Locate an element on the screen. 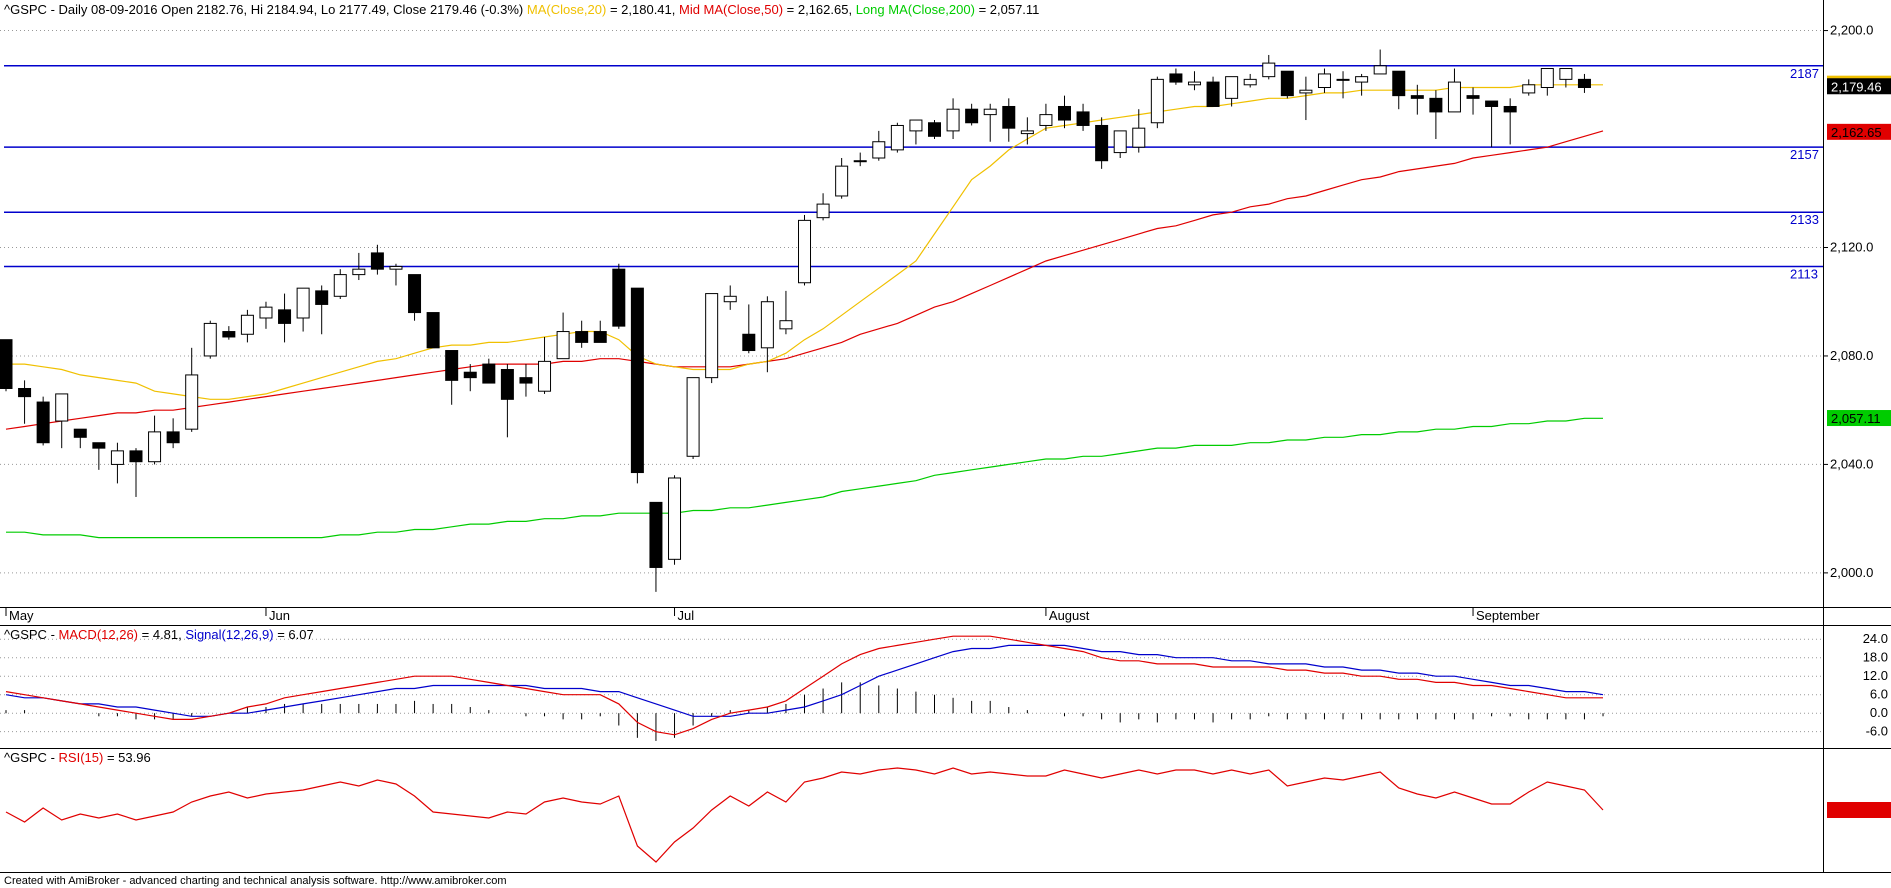 Image resolution: width=1891 pixels, height=888 pixels. ma20-label: MA(Close,20) is located at coordinates (566, 9).